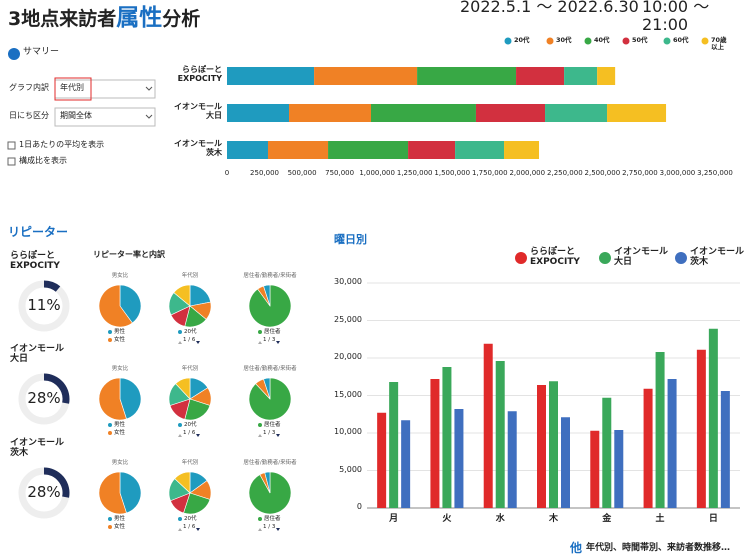  What do you see at coordinates (139, 18) in the screenshot?
I see `title-part: 属性` at bounding box center [139, 18].